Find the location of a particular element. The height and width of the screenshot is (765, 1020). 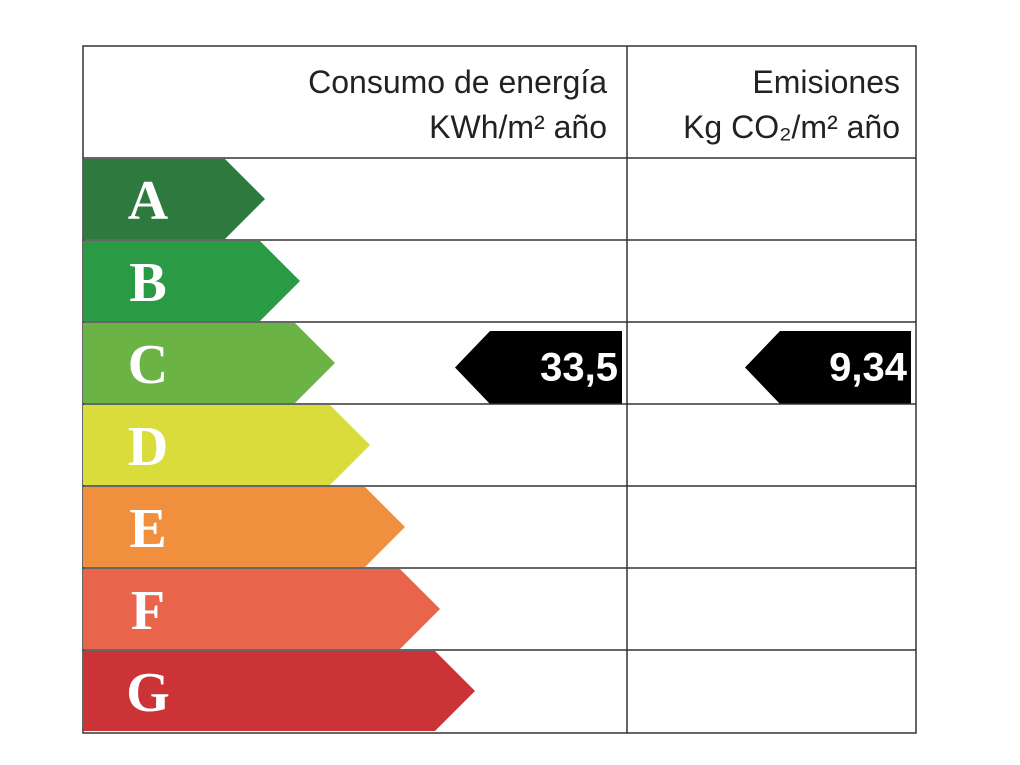

rating-letter: C is located at coordinates (148, 365).